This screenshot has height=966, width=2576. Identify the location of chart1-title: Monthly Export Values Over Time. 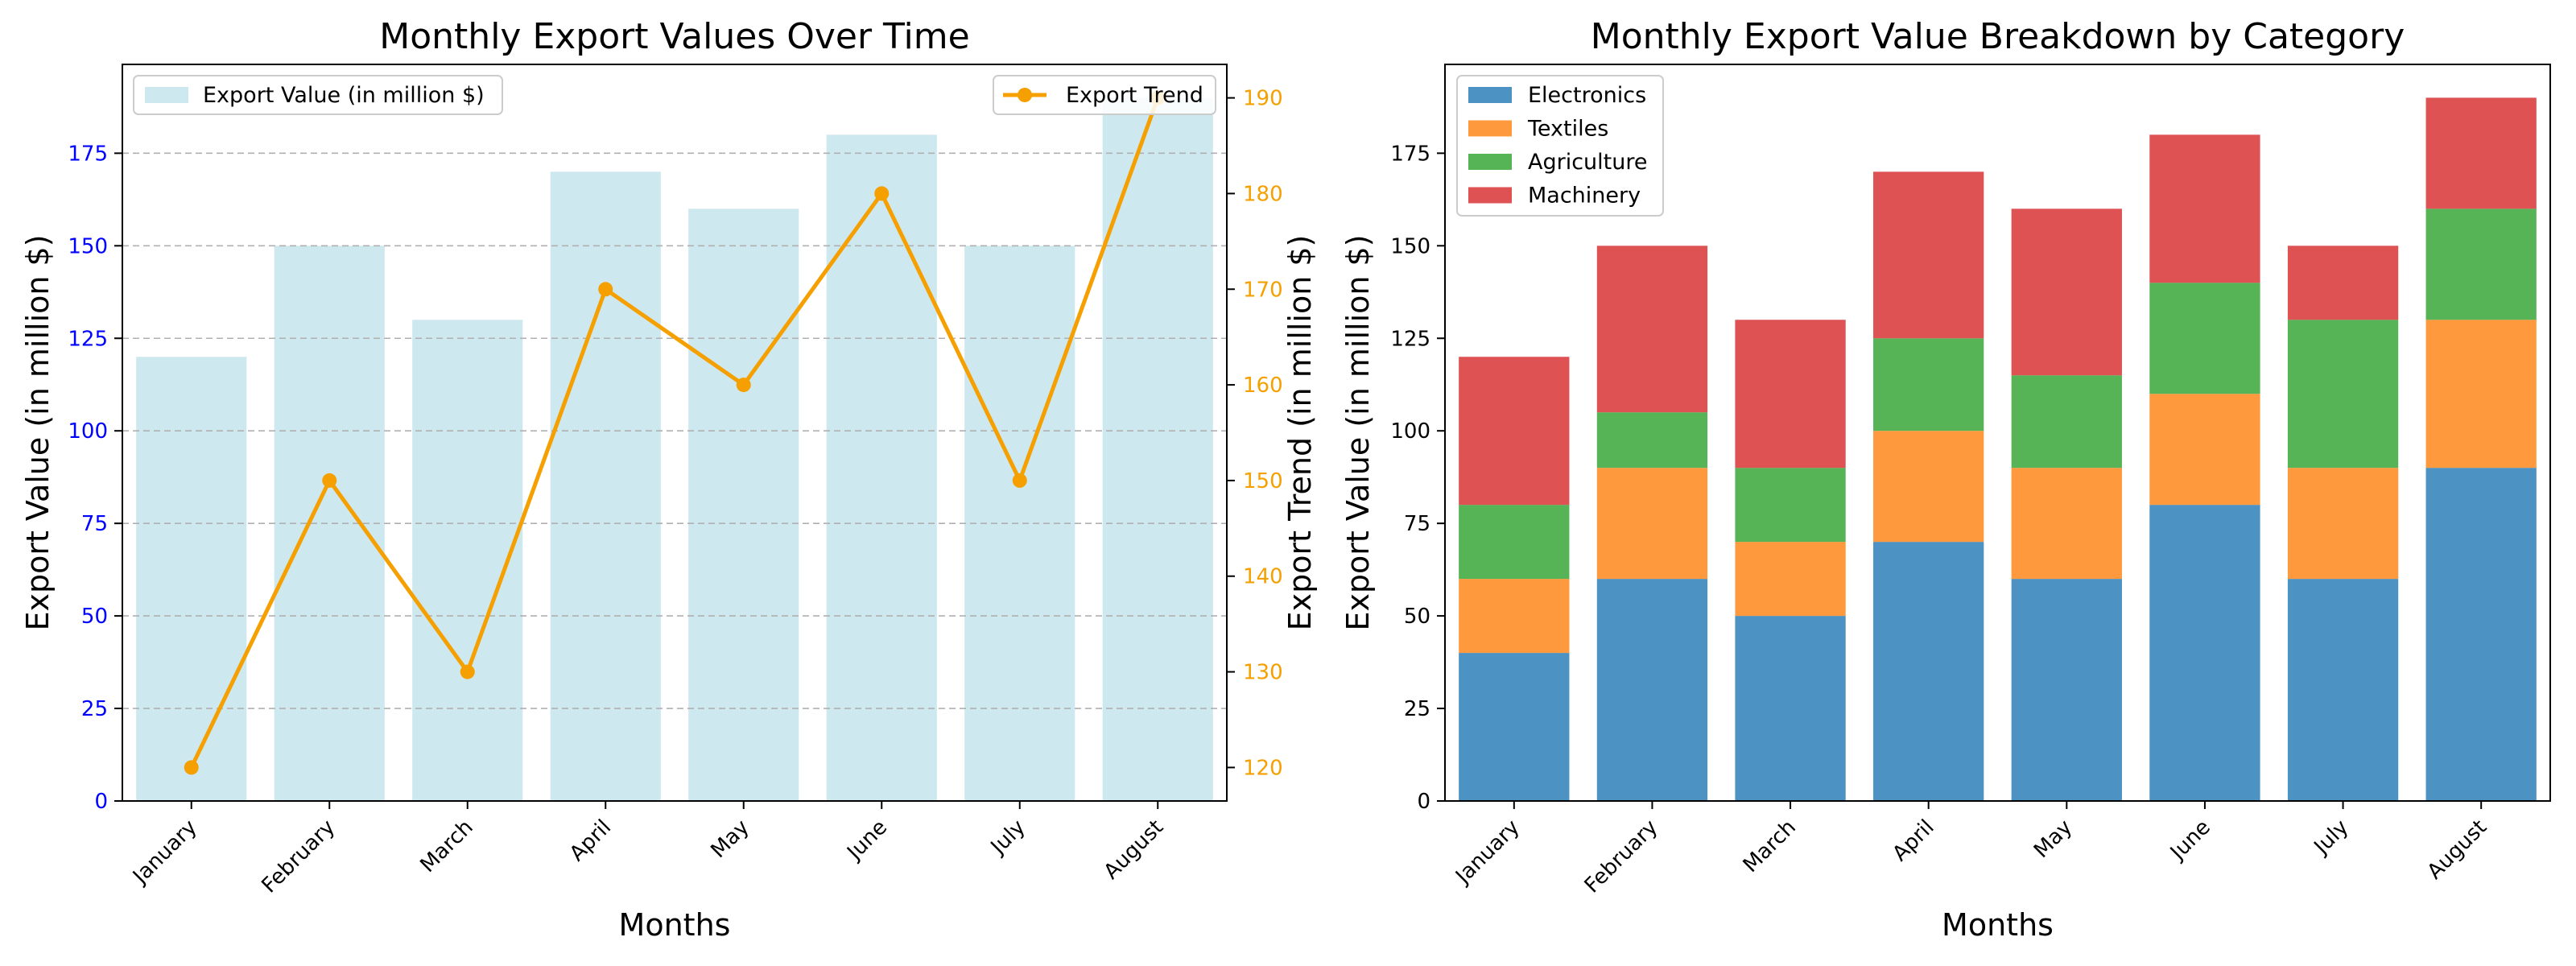
(674, 36).